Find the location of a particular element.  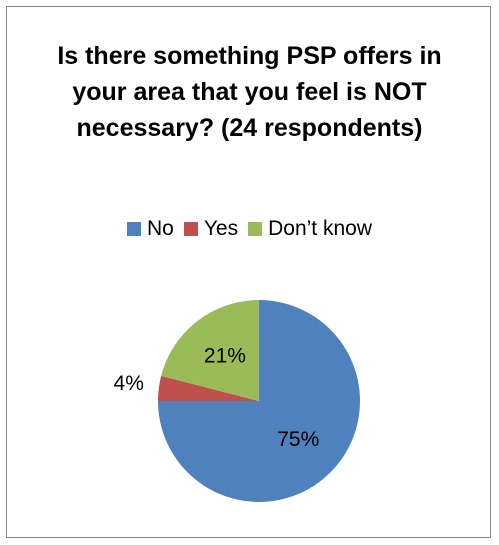

legend-swatch-no is located at coordinates (133, 229).